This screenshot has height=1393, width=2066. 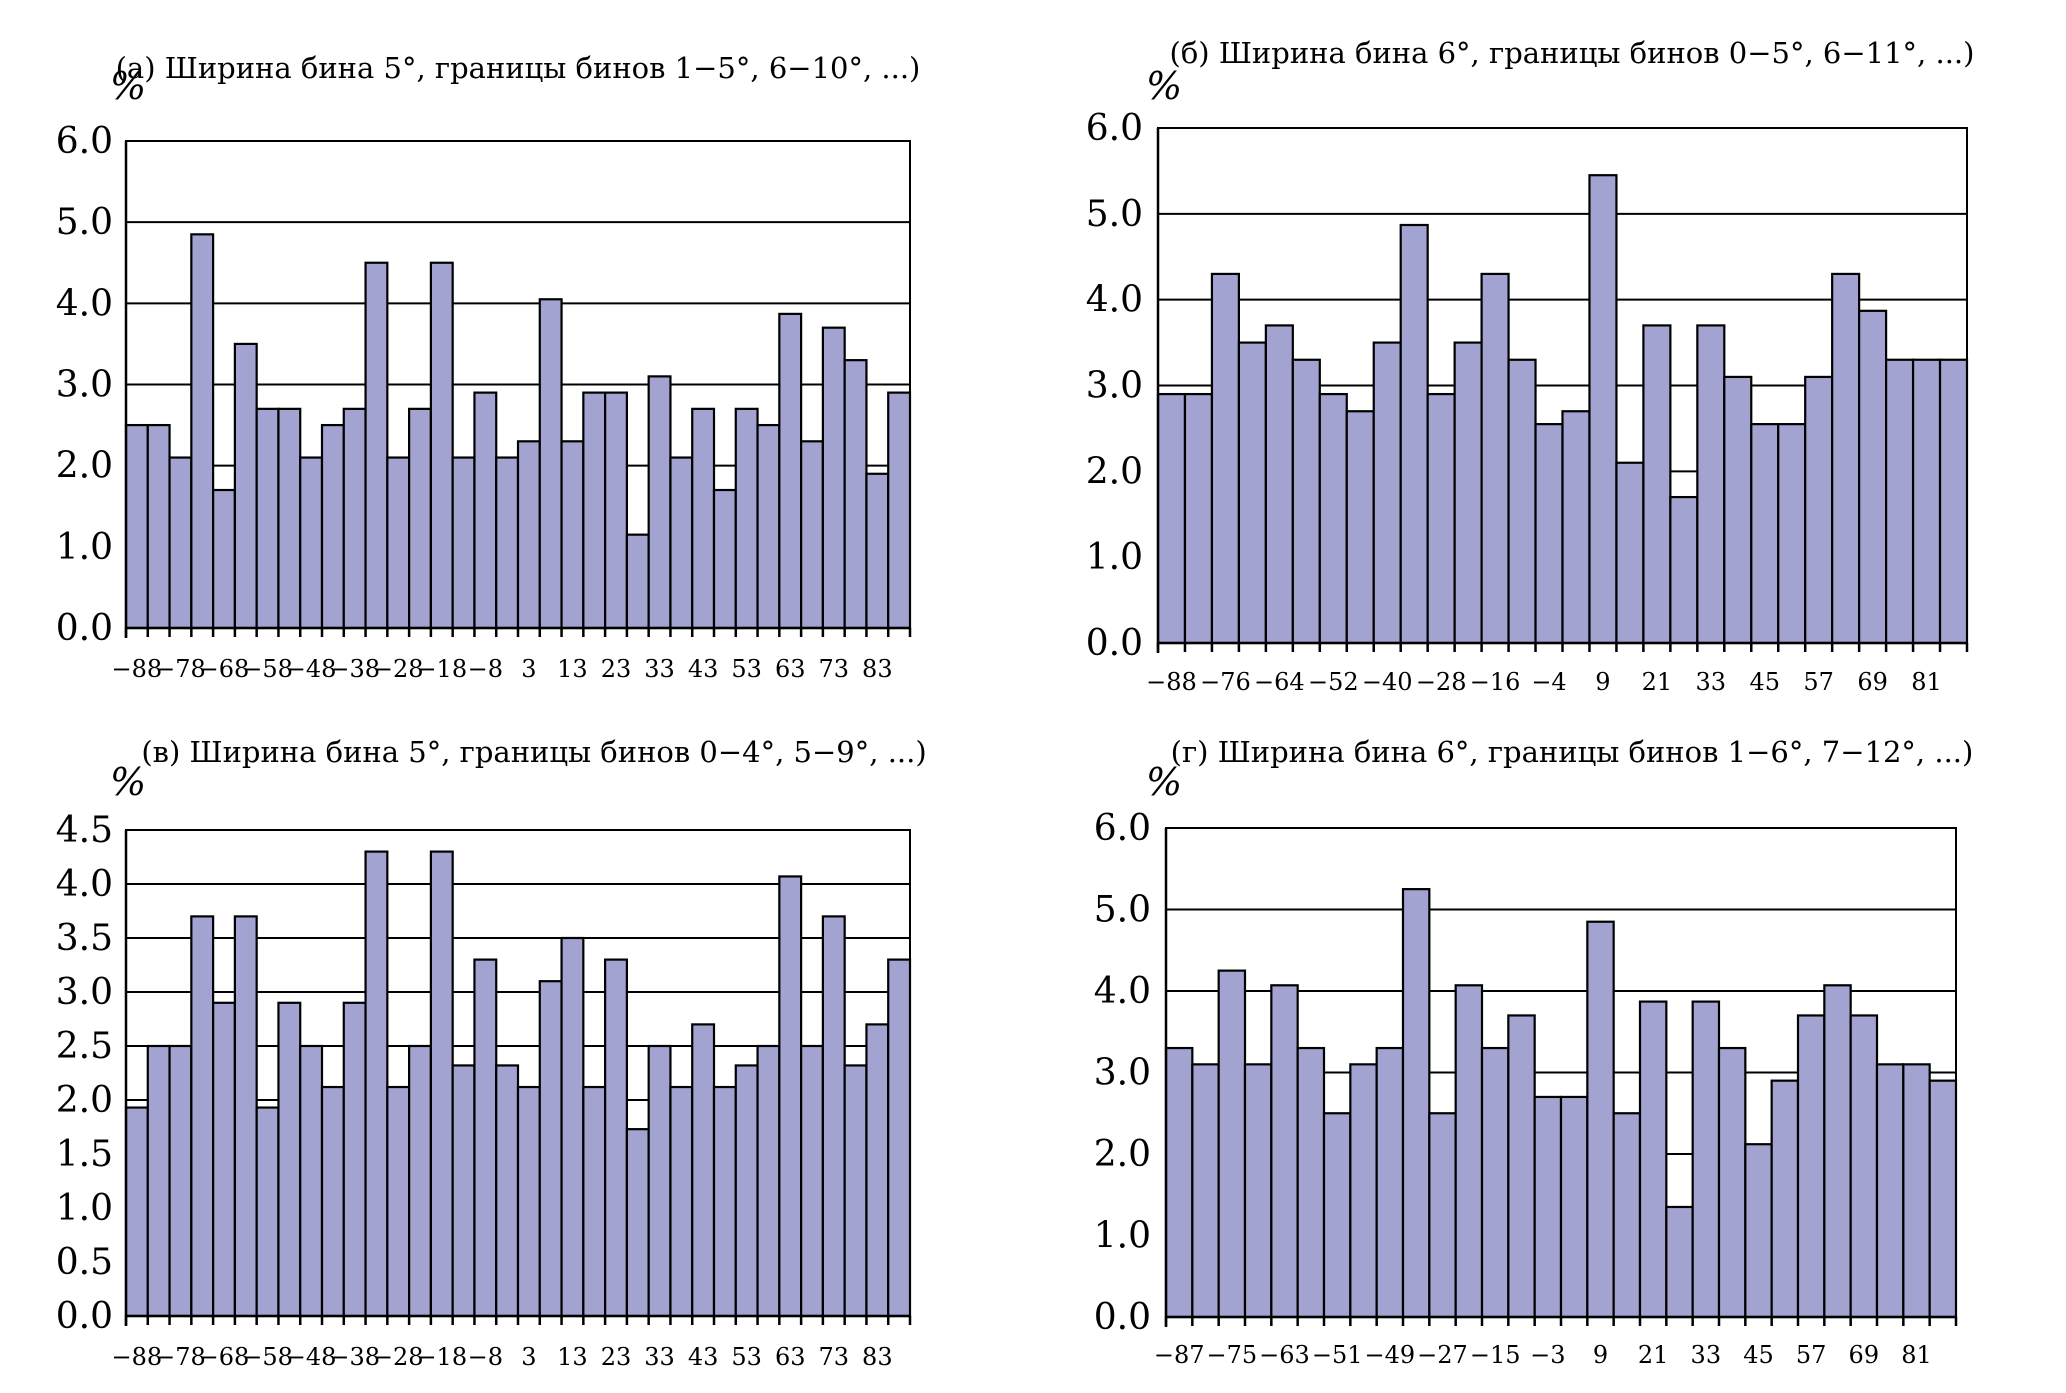 What do you see at coordinates (1548, 682) in the screenshot?
I see `x-tick-label: −4` at bounding box center [1548, 682].